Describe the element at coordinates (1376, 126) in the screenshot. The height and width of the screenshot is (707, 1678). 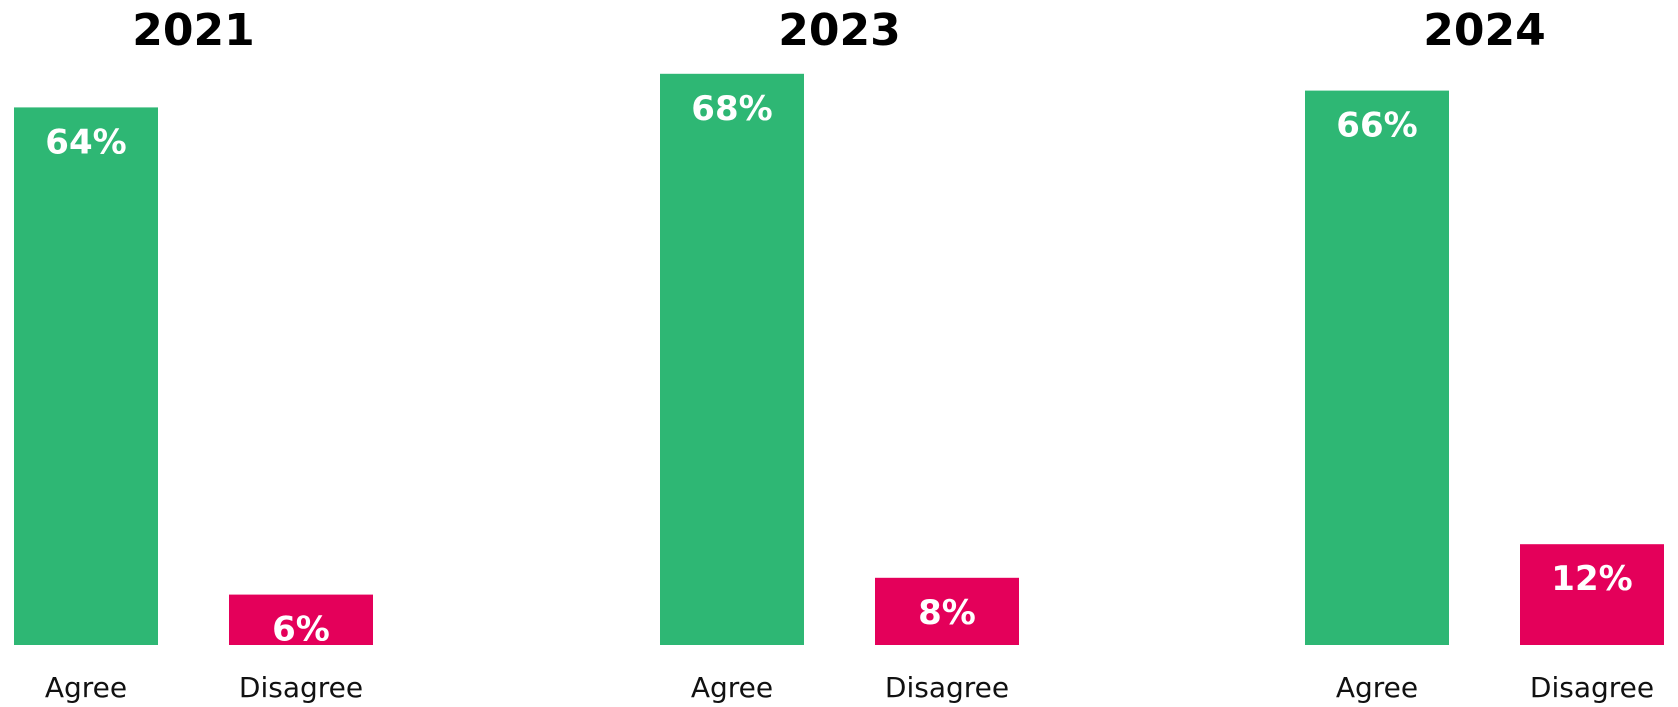
I see `data-label-agree: 66%` at that location.